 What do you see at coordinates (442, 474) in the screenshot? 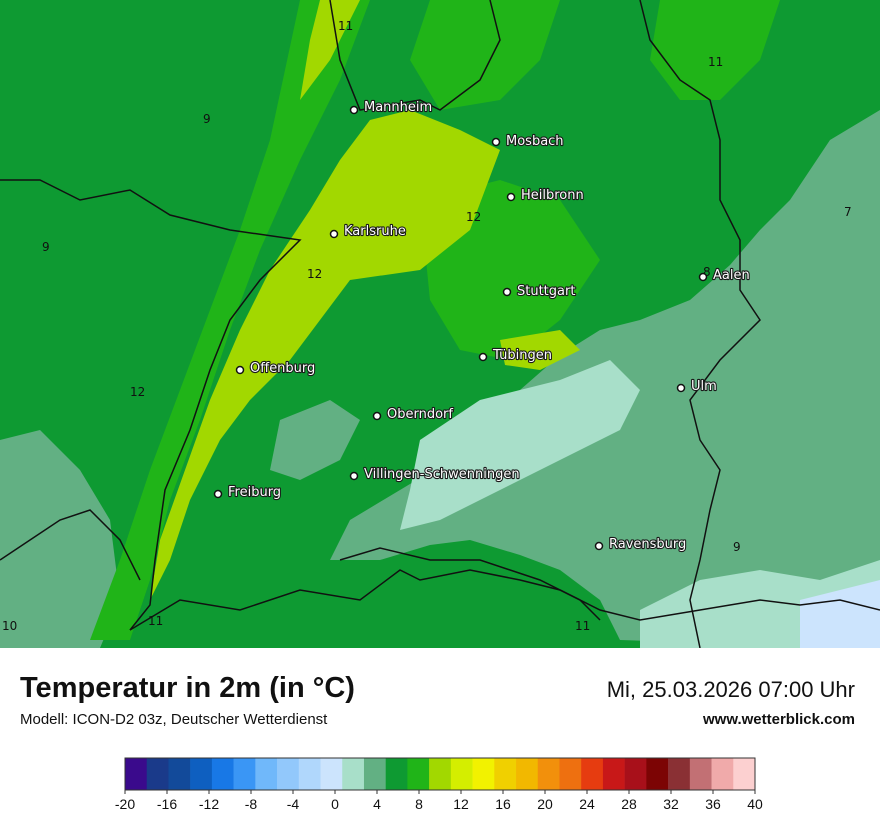
I see `city-label: Villingen-Schwenningen` at bounding box center [442, 474].